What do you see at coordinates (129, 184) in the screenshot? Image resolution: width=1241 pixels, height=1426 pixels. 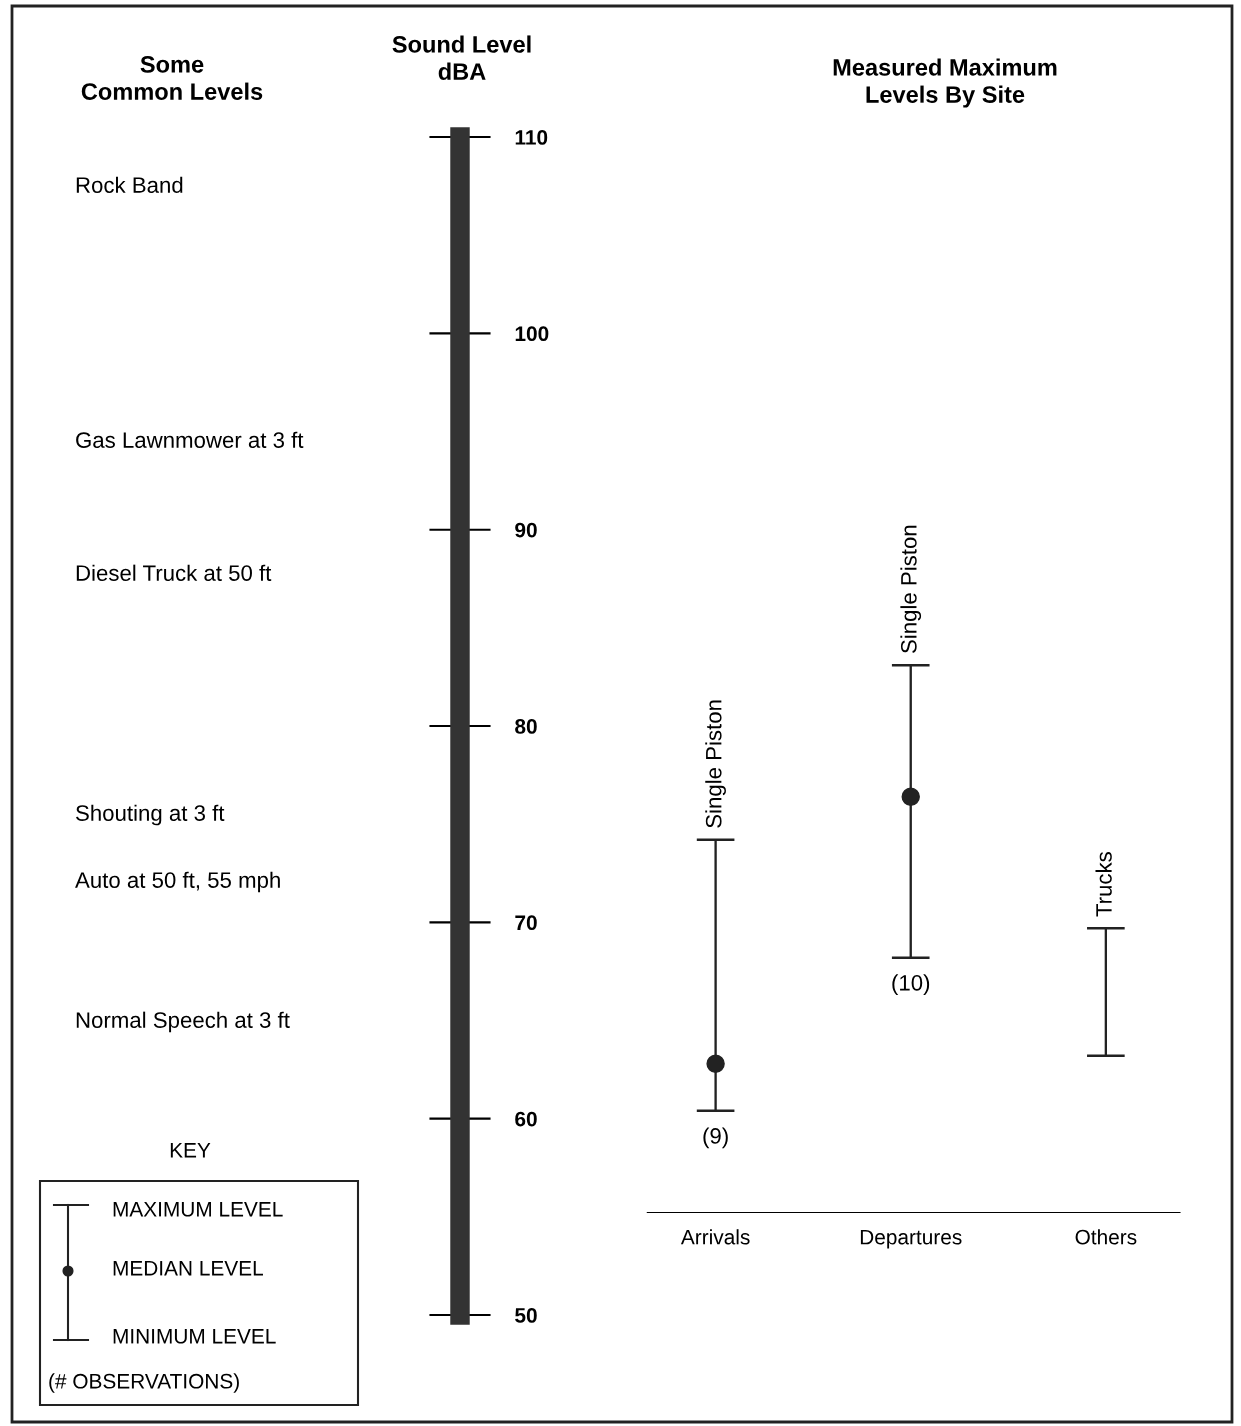 I see `text: Rock Band` at bounding box center [129, 184].